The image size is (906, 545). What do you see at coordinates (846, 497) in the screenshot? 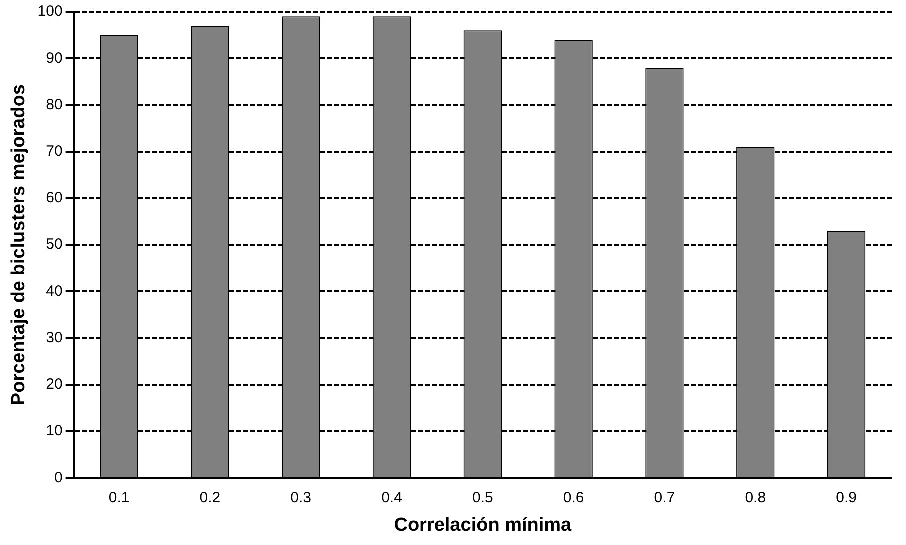
I see `x-tick-label: 0.9` at bounding box center [846, 497].